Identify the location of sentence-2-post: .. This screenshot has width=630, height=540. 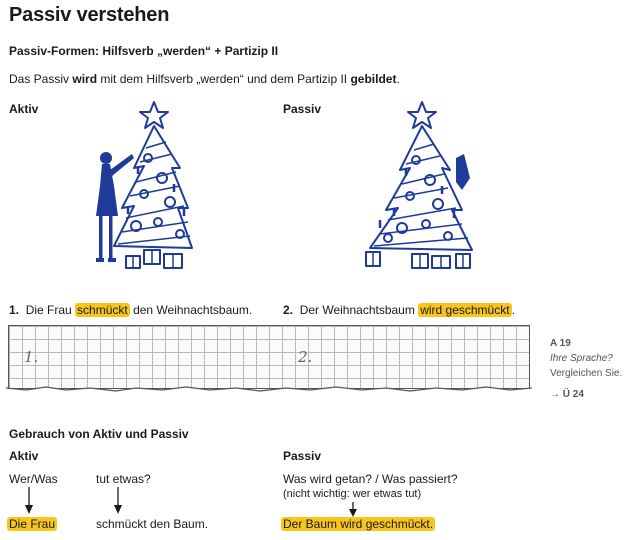
(513, 310).